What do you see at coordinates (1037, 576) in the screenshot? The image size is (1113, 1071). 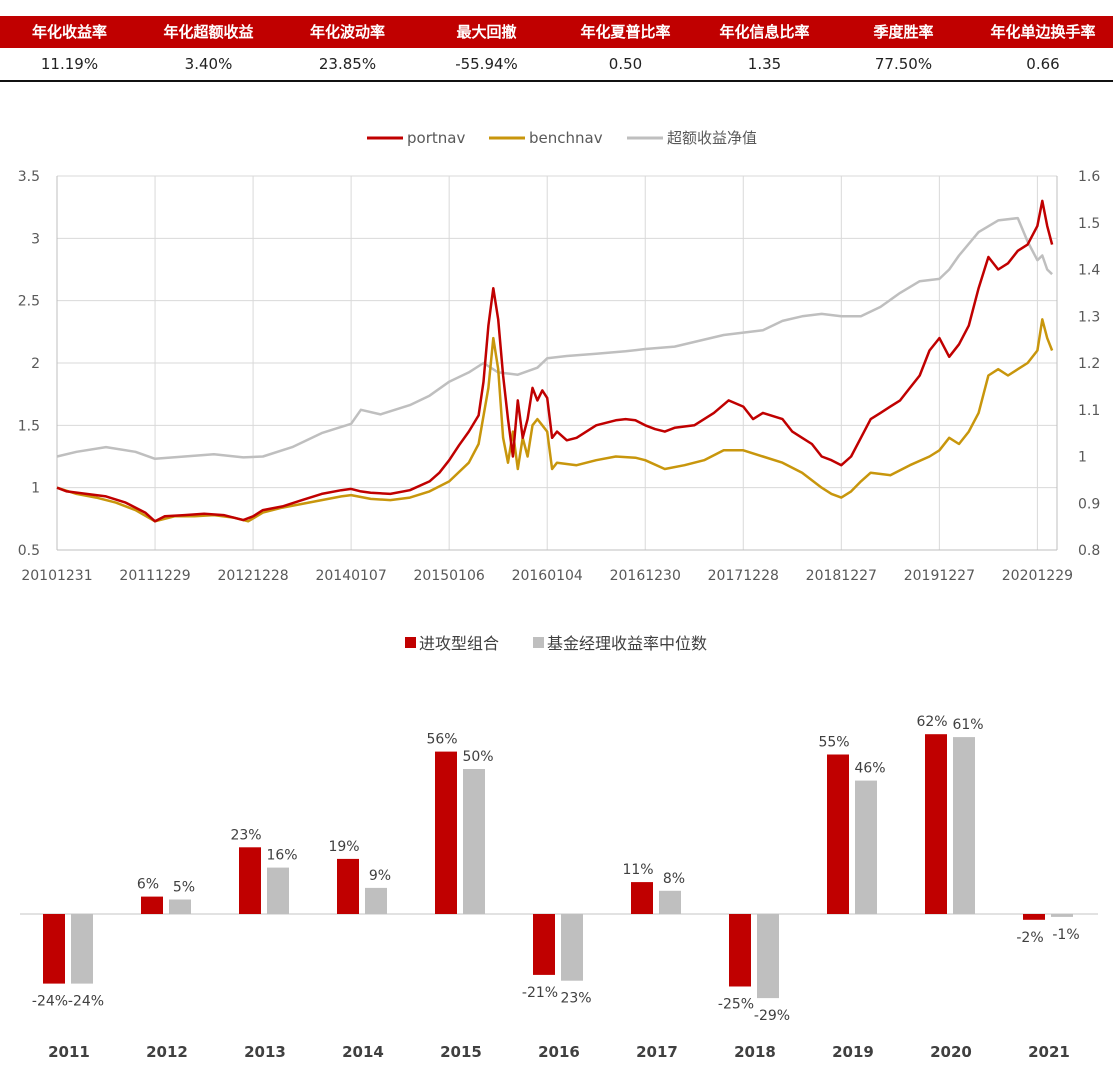 I see `x-tick-label: 20201229` at bounding box center [1037, 576].